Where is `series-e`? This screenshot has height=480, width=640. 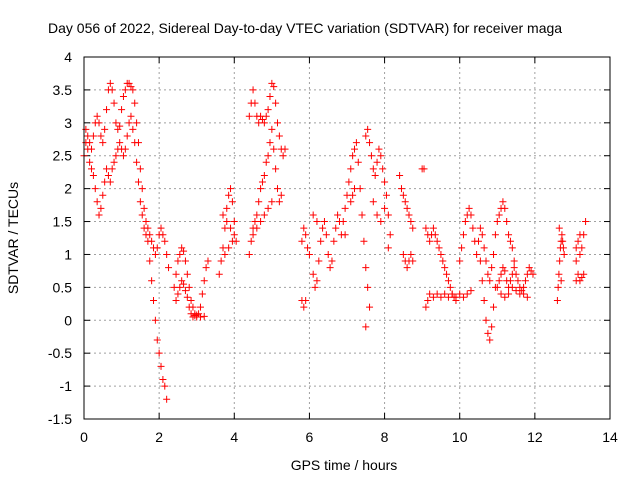
series-e is located at coordinates (190, 299).